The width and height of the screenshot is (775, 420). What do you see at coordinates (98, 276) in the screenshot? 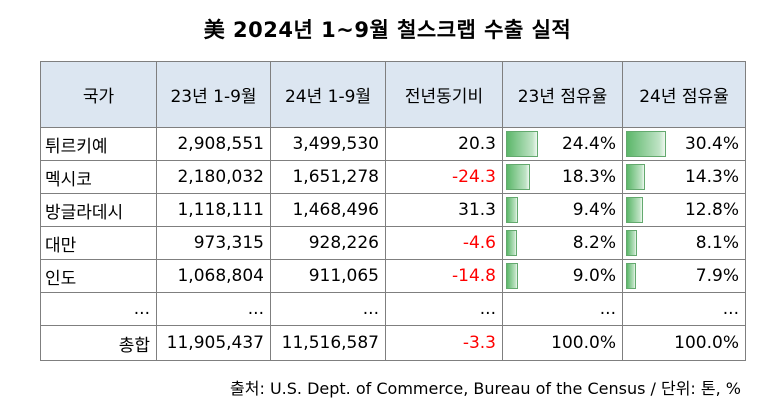
I see `country-cell: 인도` at bounding box center [98, 276].